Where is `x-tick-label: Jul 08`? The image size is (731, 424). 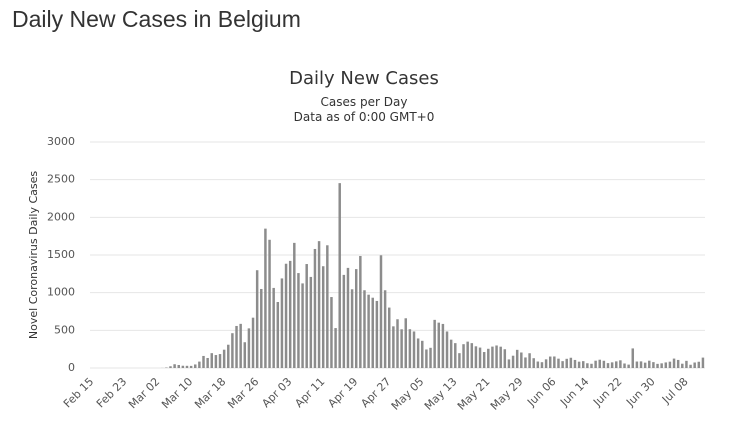 x-tick-label: Jul 08 is located at coordinates (675, 391).